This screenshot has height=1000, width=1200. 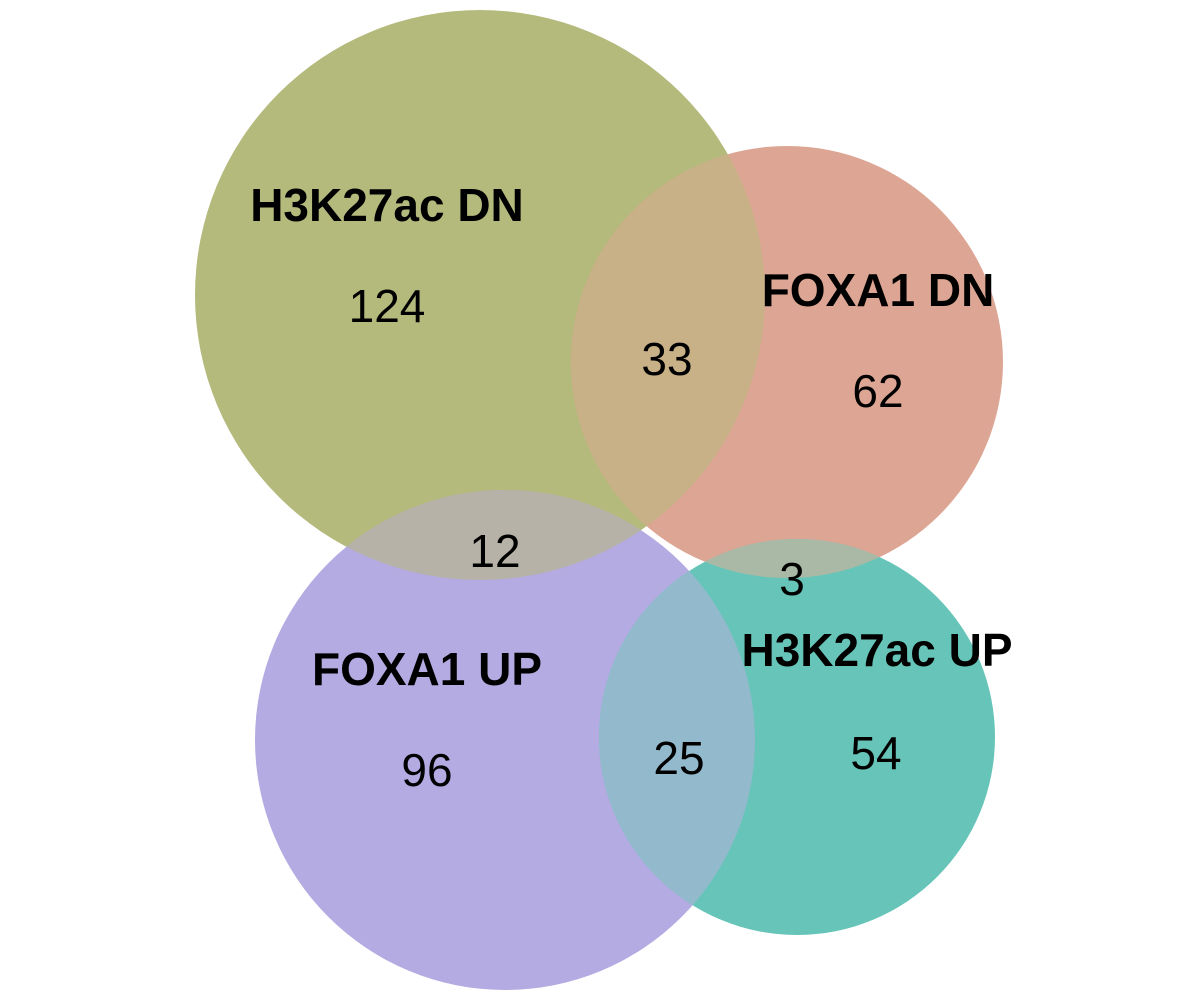 What do you see at coordinates (426, 770) in the screenshot?
I see `count-foxa1-up-only: 96` at bounding box center [426, 770].